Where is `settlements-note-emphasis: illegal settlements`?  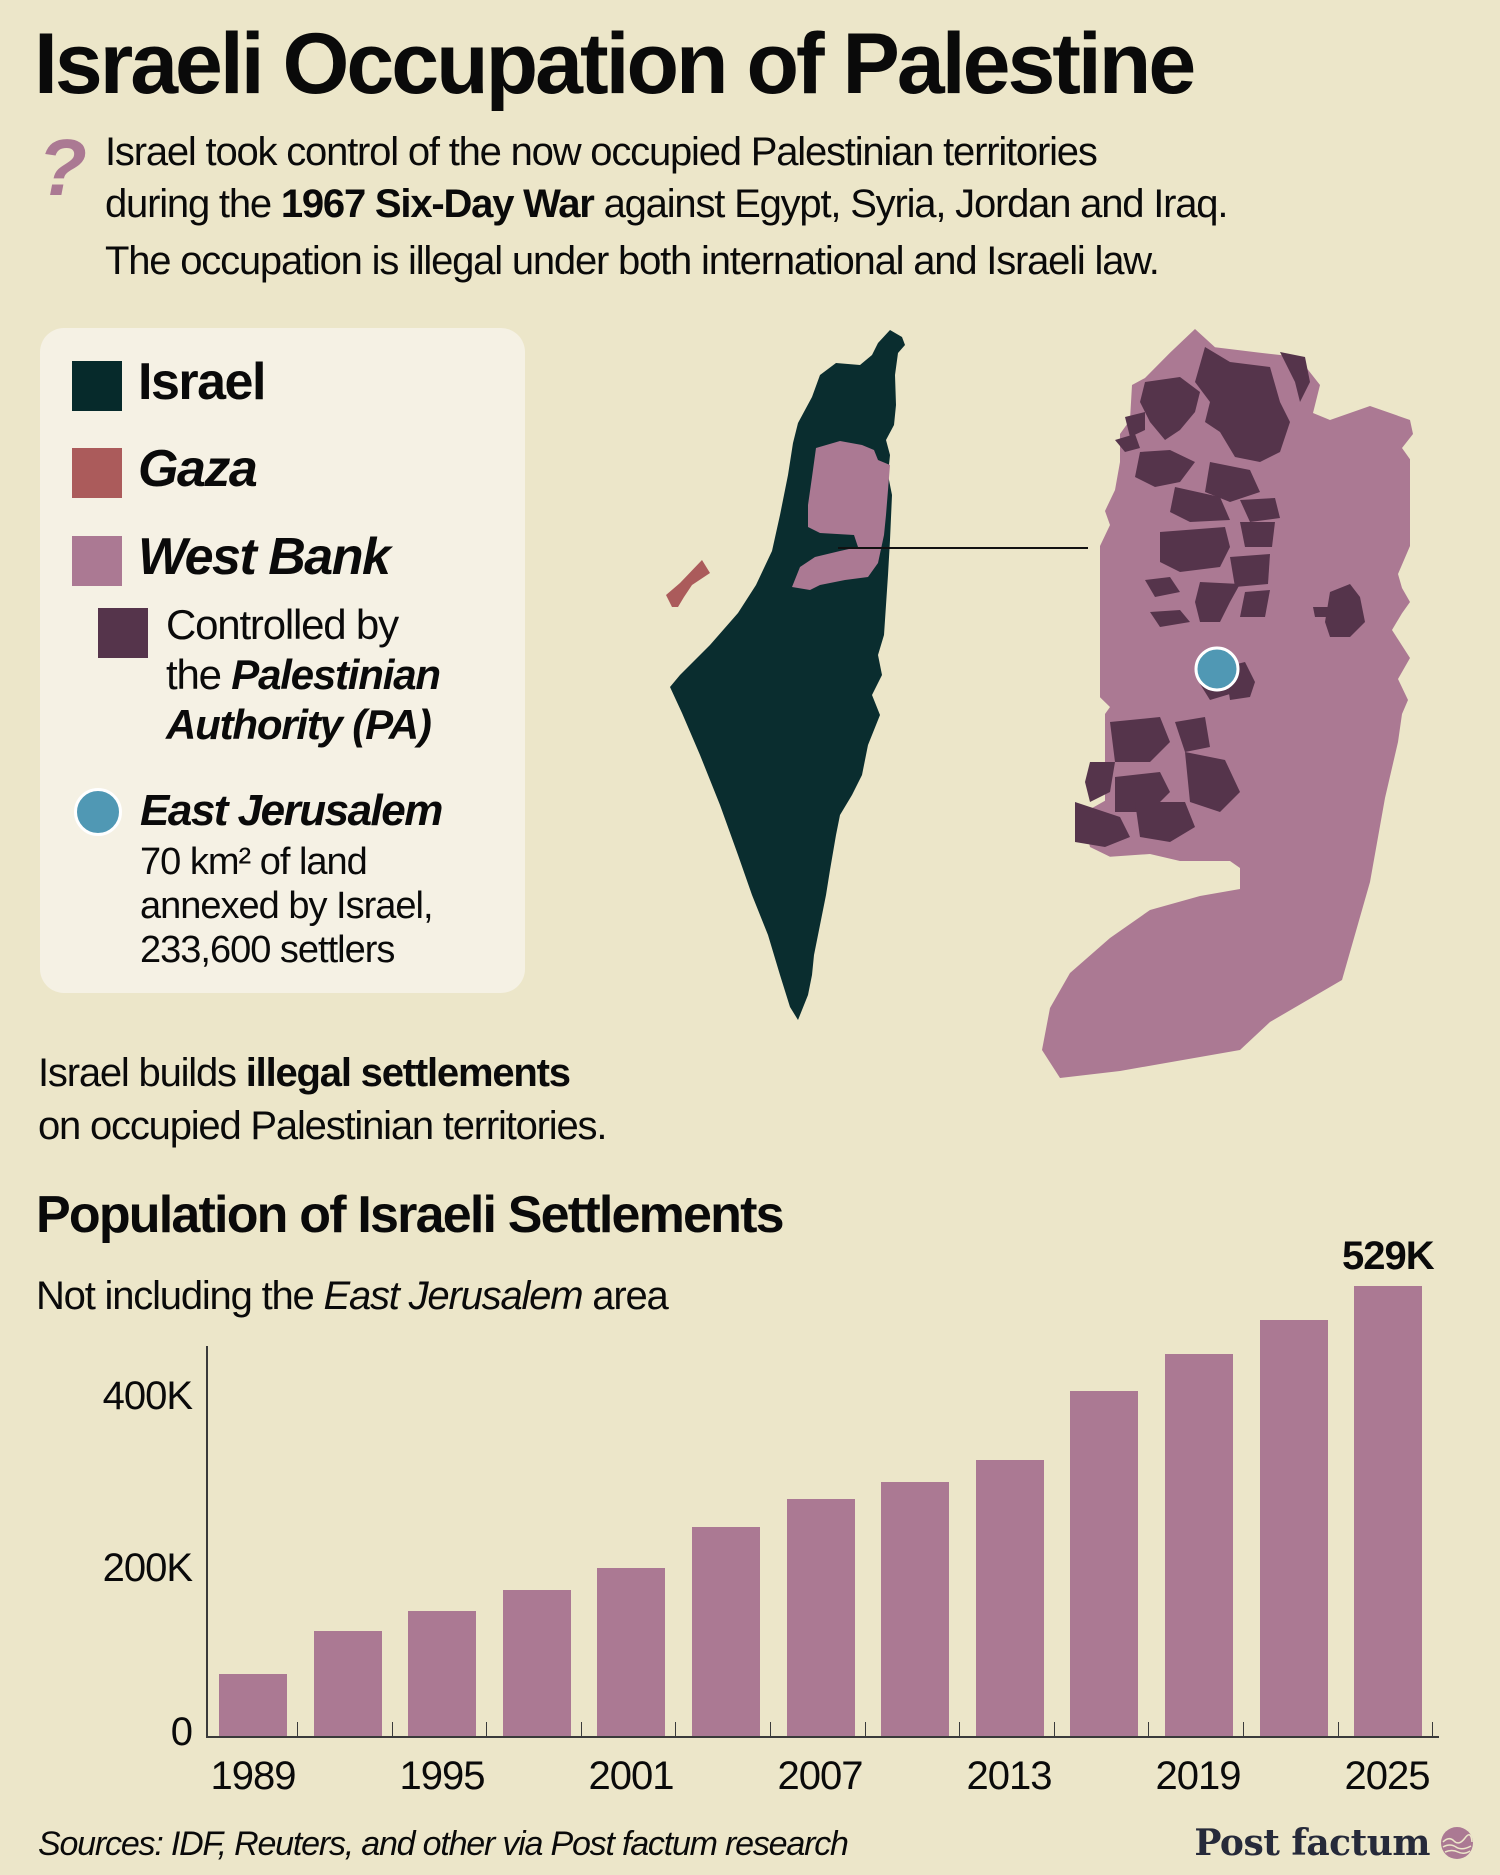
settlements-note-emphasis: illegal settlements is located at coordinates (408, 1073).